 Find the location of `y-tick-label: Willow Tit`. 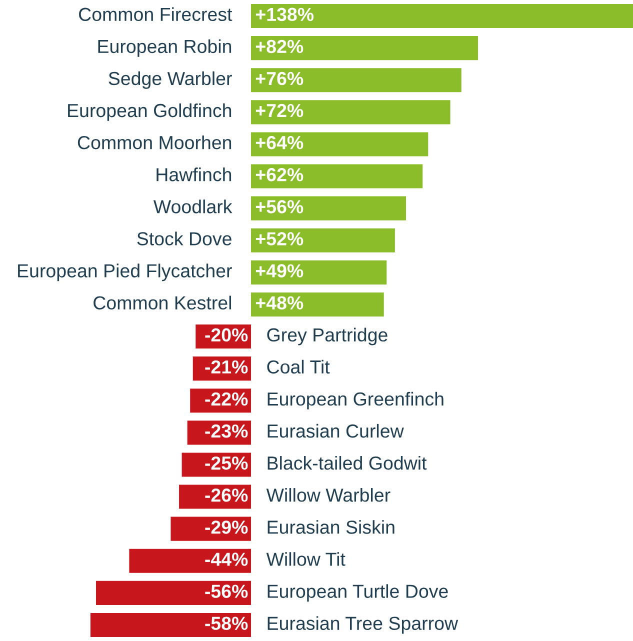

y-tick-label: Willow Tit is located at coordinates (306, 559).